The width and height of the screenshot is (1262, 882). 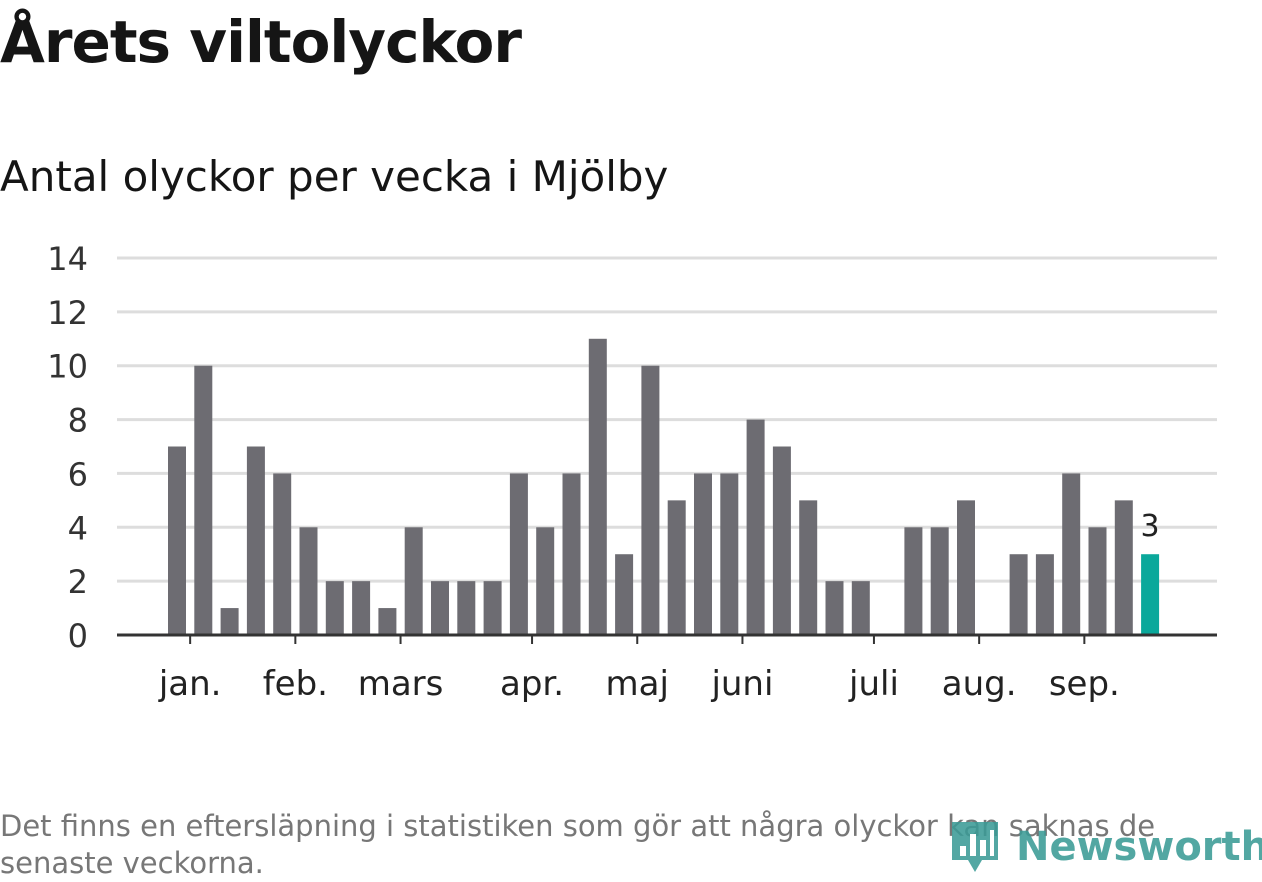 I want to click on y-tick-label: 0, so click(x=78, y=636).